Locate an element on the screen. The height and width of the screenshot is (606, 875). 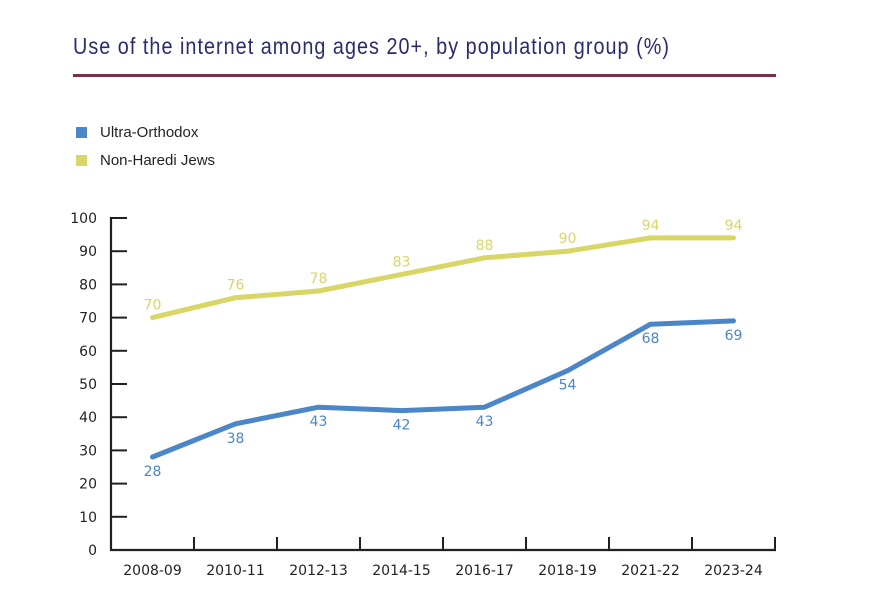
data-label: 69 is located at coordinates (734, 336).